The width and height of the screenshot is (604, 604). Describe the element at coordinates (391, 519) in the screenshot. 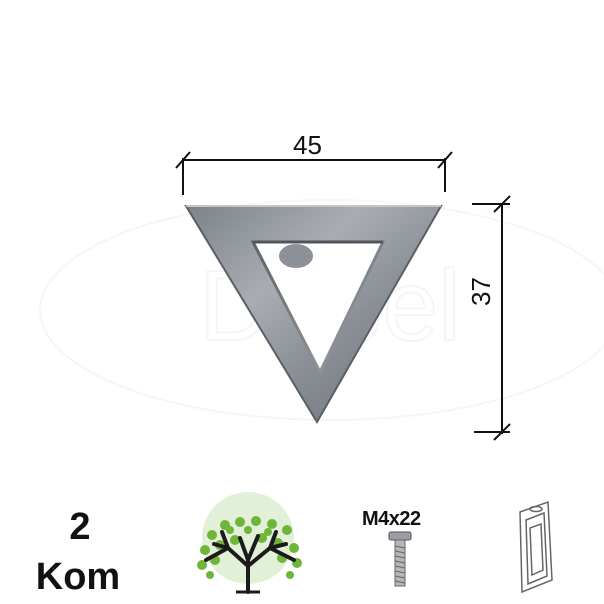

I see `screw-size-label: M4x22` at that location.